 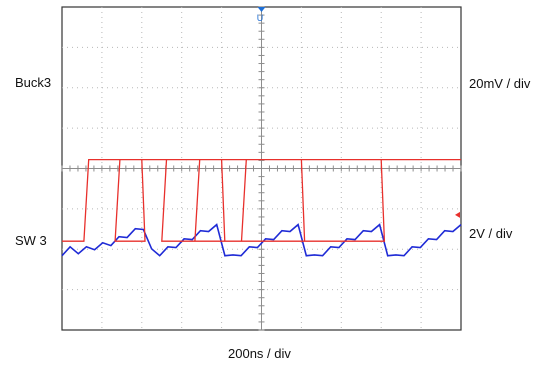 What do you see at coordinates (31, 240) in the screenshot?
I see `series-label-sw3: SW 3` at bounding box center [31, 240].